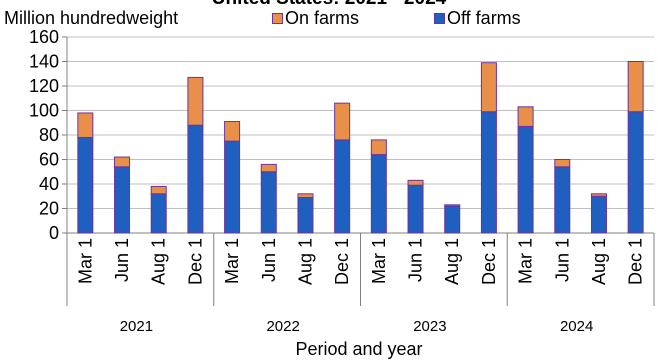 This screenshot has height=362, width=658. I want to click on y-tick-label: 160, so click(44, 37).